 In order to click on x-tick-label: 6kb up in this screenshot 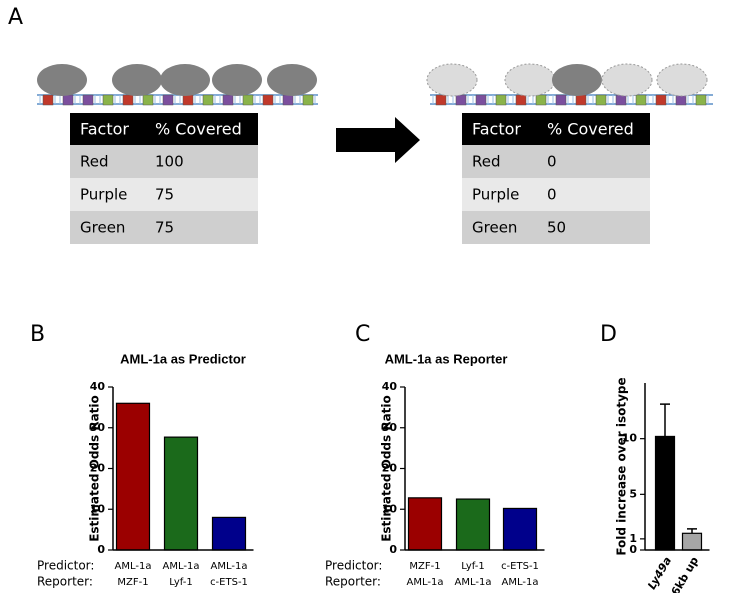, I will do `click(685, 573)`.